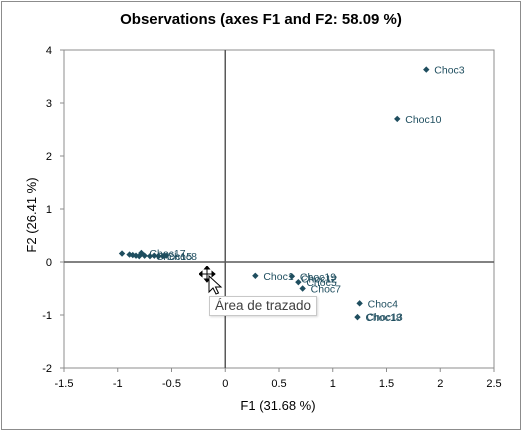 Image resolution: width=524 pixels, height=433 pixels. I want to click on point-label: Choc13, so click(385, 318).